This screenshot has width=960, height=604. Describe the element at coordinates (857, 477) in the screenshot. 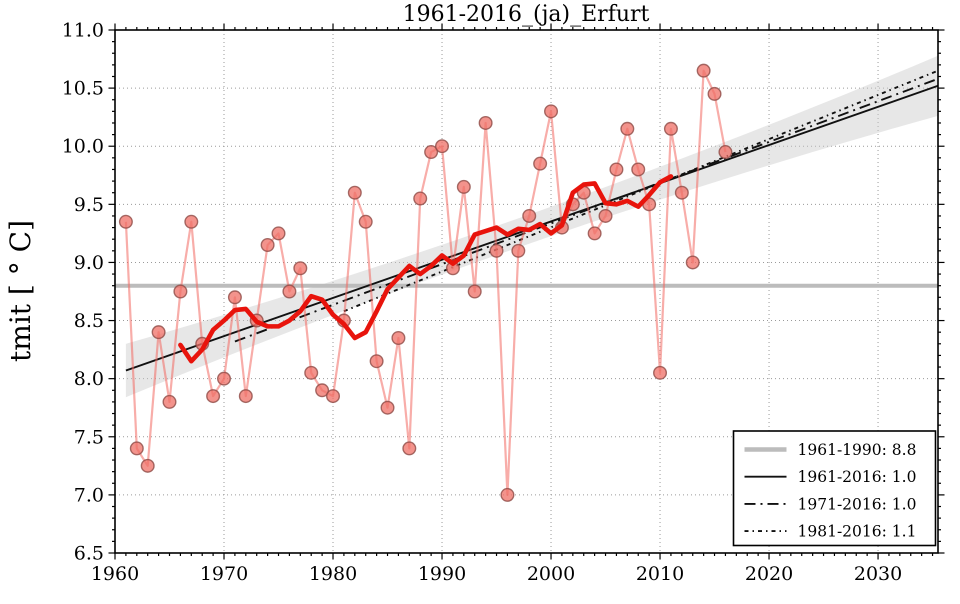

I see `legend-label: 1961-2016: 1.0` at that location.